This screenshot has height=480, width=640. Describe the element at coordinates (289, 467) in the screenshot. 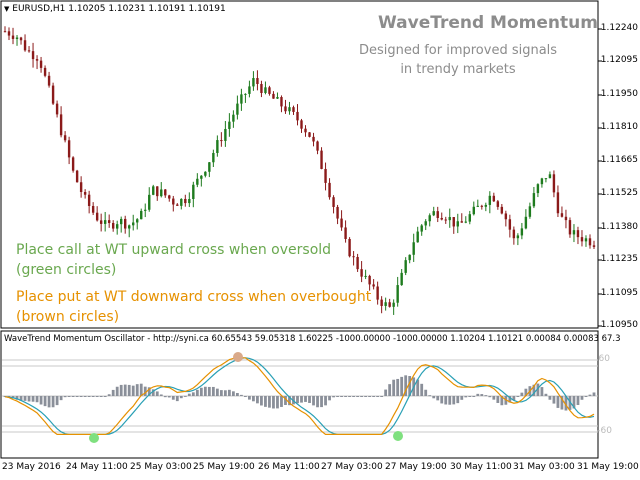

I see `time-tick: 26 May 11:00` at that location.